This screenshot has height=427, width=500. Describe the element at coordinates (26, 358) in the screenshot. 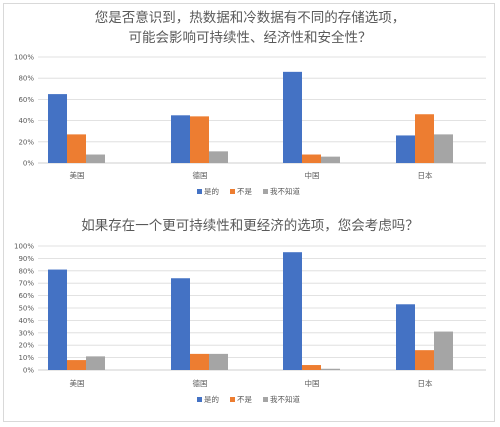

I see `y-tick-label: 10%` at that location.